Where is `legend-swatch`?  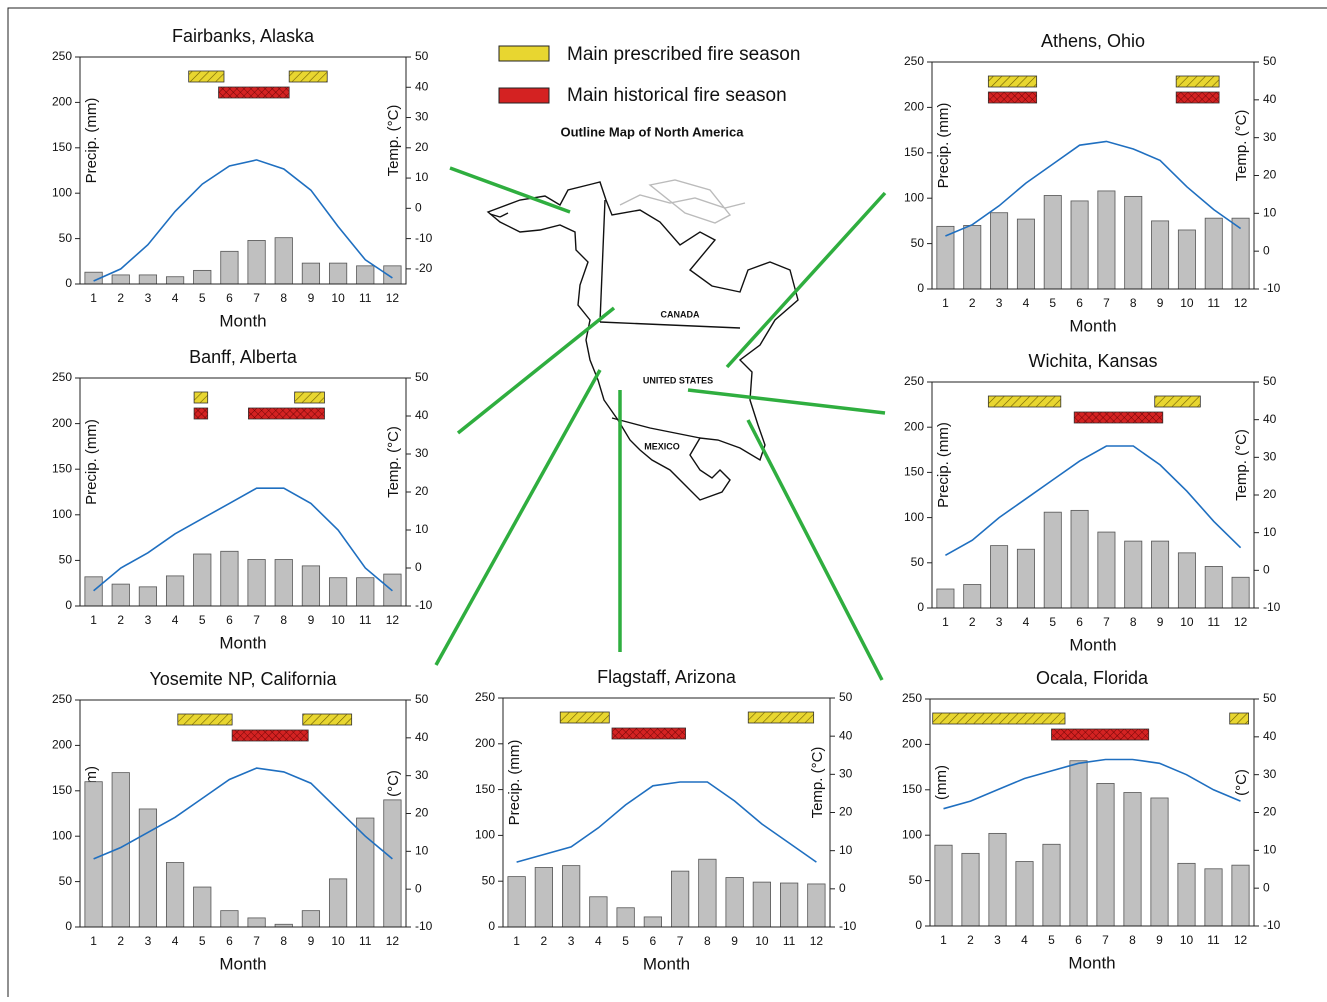
legend-swatch is located at coordinates (524, 53).